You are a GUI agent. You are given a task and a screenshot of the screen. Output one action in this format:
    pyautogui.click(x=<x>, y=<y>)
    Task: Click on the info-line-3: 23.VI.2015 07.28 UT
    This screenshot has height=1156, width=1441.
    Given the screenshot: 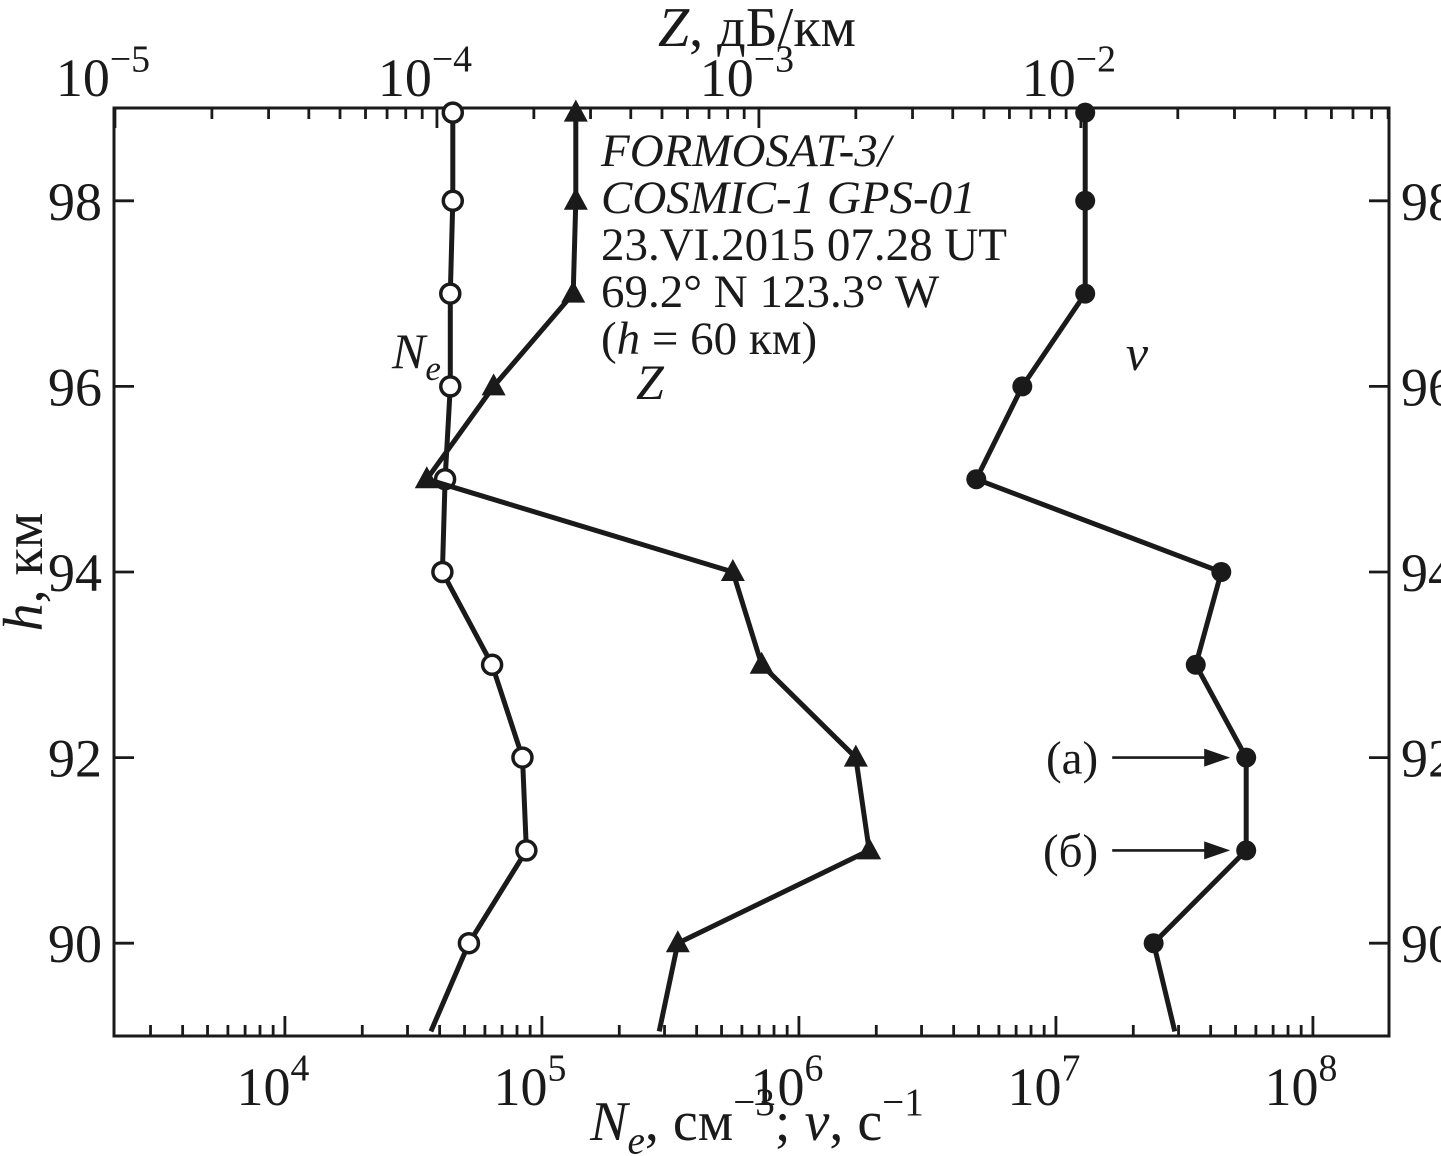 What is the action you would take?
    pyautogui.click(x=804, y=245)
    